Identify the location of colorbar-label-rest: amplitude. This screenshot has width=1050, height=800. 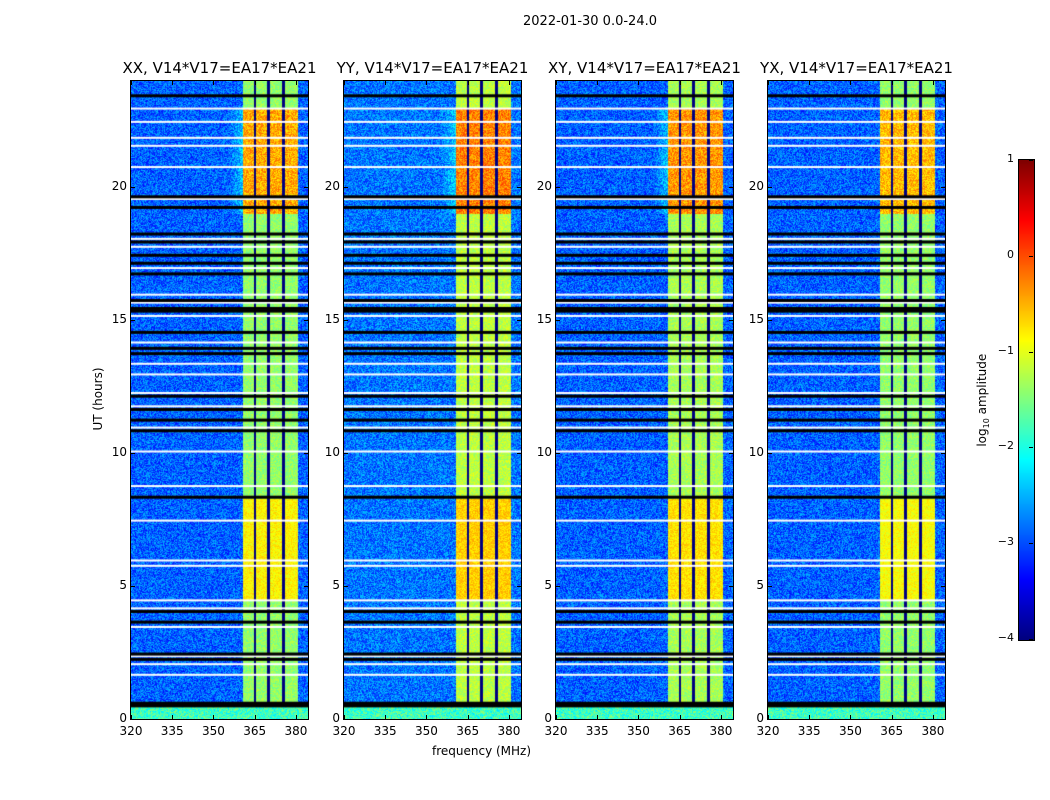
(981, 386).